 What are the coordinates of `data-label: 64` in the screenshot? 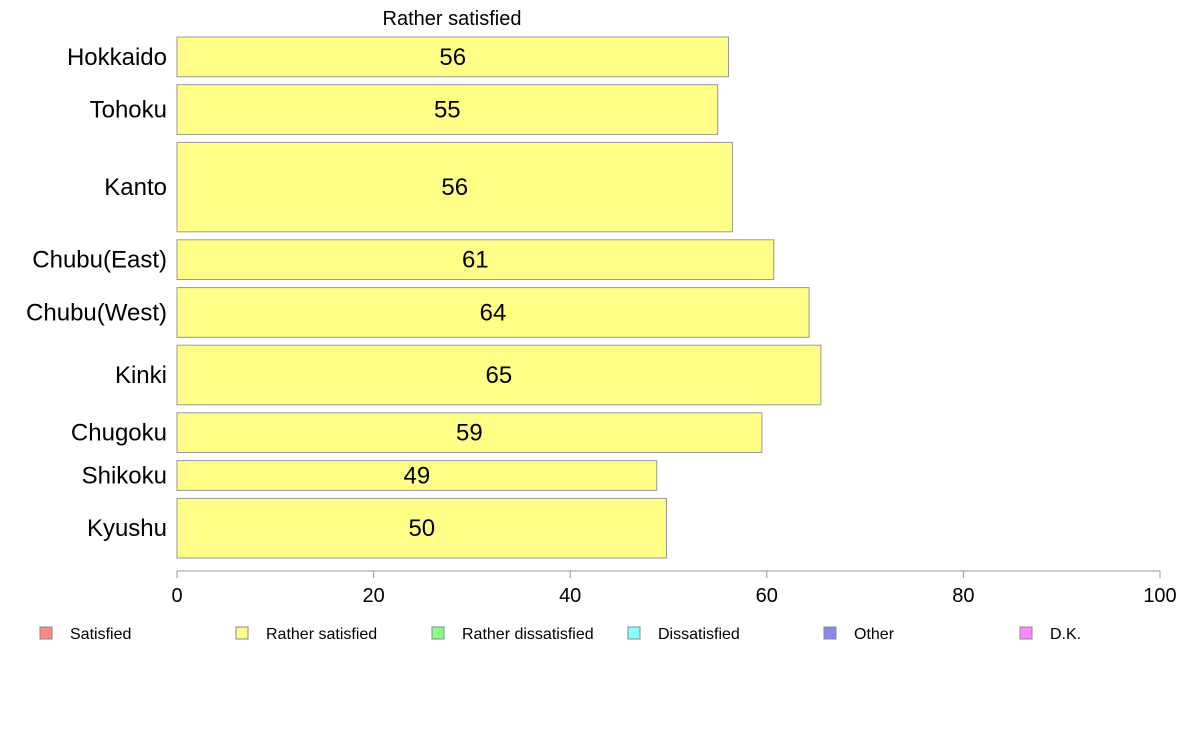 It's located at (493, 312).